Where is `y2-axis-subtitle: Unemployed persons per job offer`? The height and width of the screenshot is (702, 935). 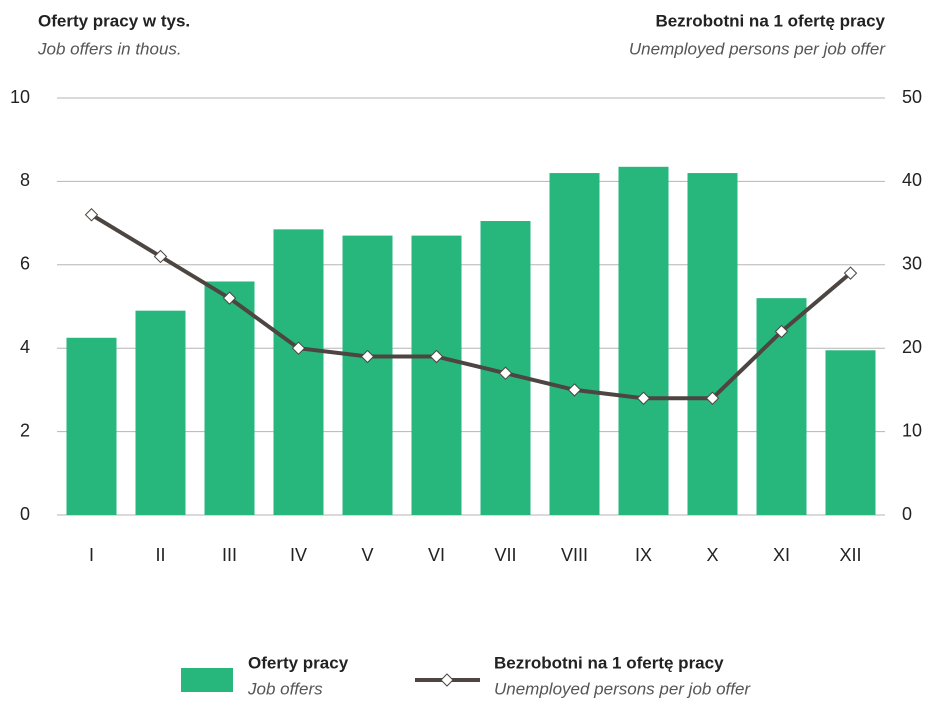 y2-axis-subtitle: Unemployed persons per job offer is located at coordinates (757, 48).